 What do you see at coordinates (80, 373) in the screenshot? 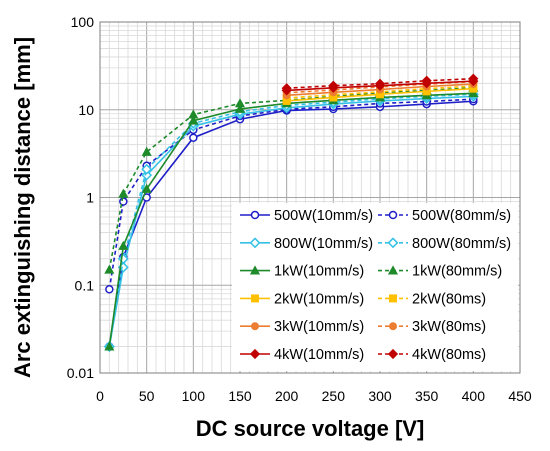
I see `y-tick-label: 0.01` at bounding box center [80, 373].